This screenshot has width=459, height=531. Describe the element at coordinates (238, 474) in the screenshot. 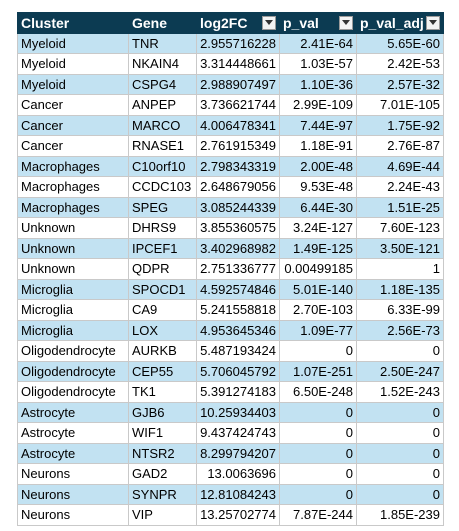

I see `cell-log2fc: 13.0063696` at that location.